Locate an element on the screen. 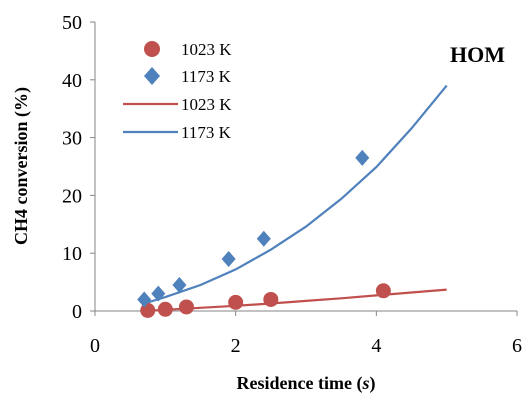  legend-label-1023K-line: 1023 K is located at coordinates (206, 104).